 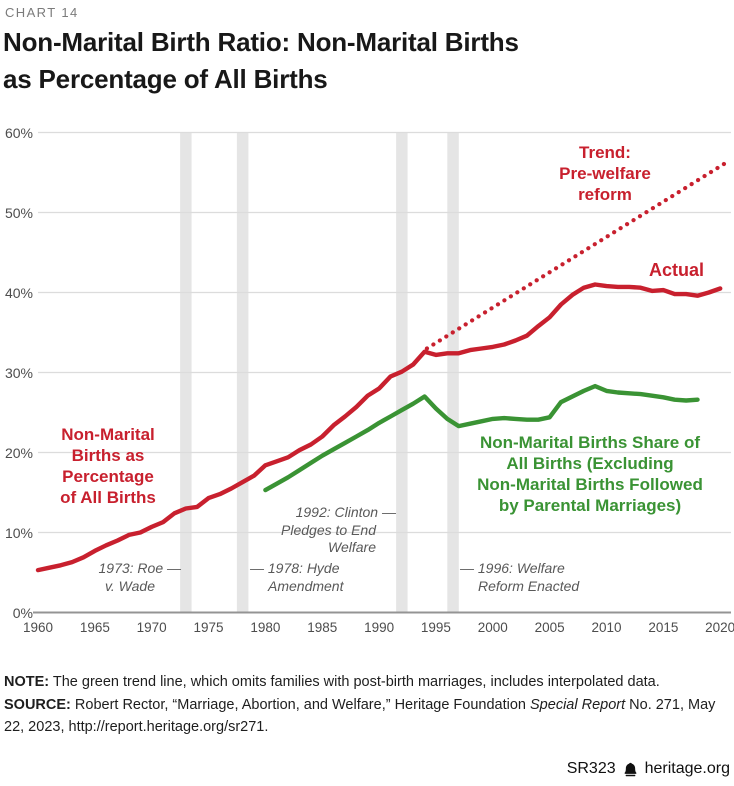 What do you see at coordinates (687, 768) in the screenshot?
I see `site-name: heritage.org` at bounding box center [687, 768].